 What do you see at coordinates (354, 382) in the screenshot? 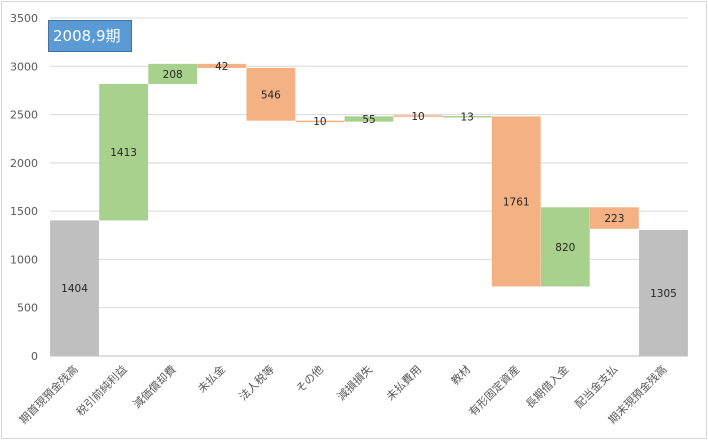
I see `x-category-label: 減損損失` at bounding box center [354, 382].